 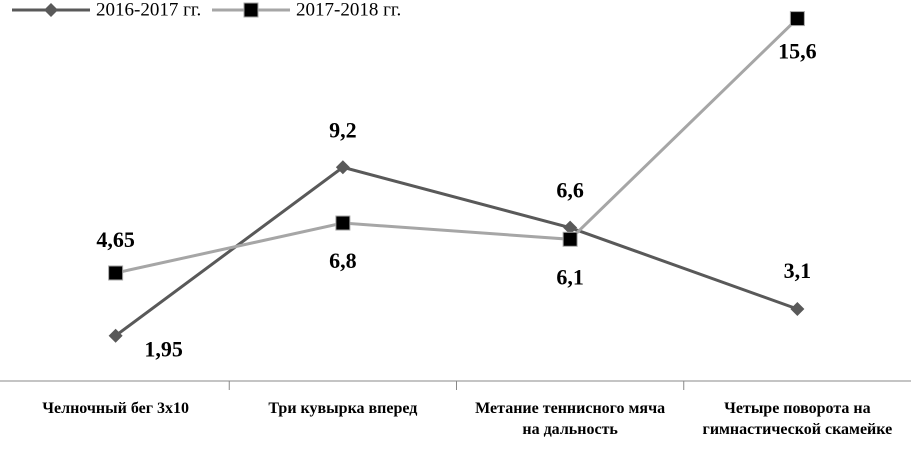 I want to click on data-label: 3,1, so click(x=798, y=270).